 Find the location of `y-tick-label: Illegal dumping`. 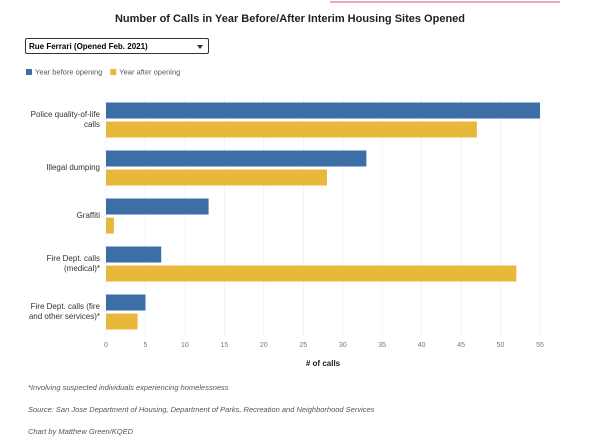

y-tick-label: Illegal dumping is located at coordinates (73, 167).